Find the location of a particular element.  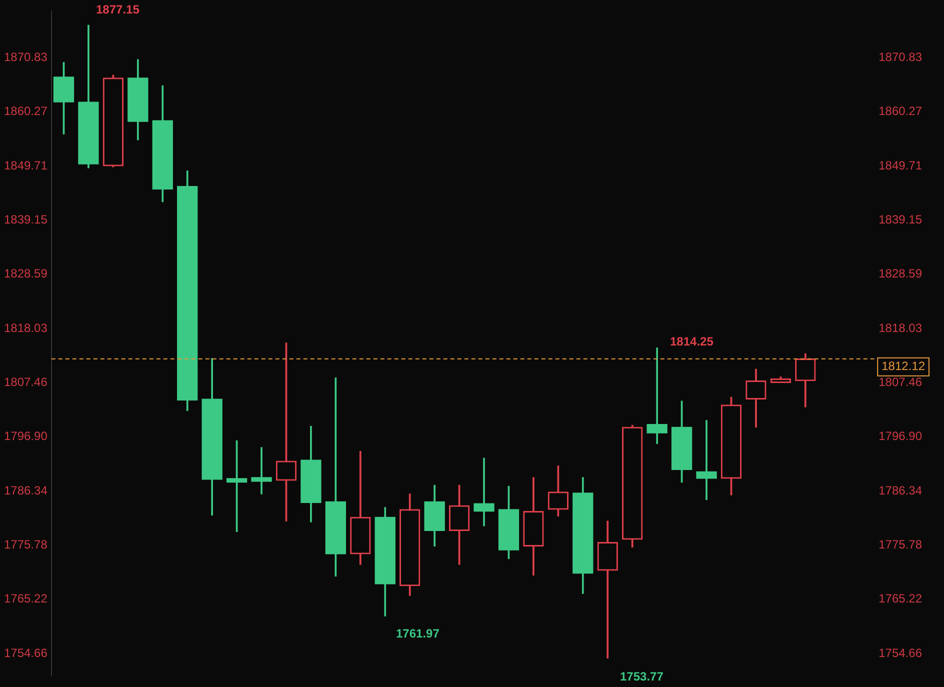

y2-tick-label: 1786.34 is located at coordinates (900, 490).